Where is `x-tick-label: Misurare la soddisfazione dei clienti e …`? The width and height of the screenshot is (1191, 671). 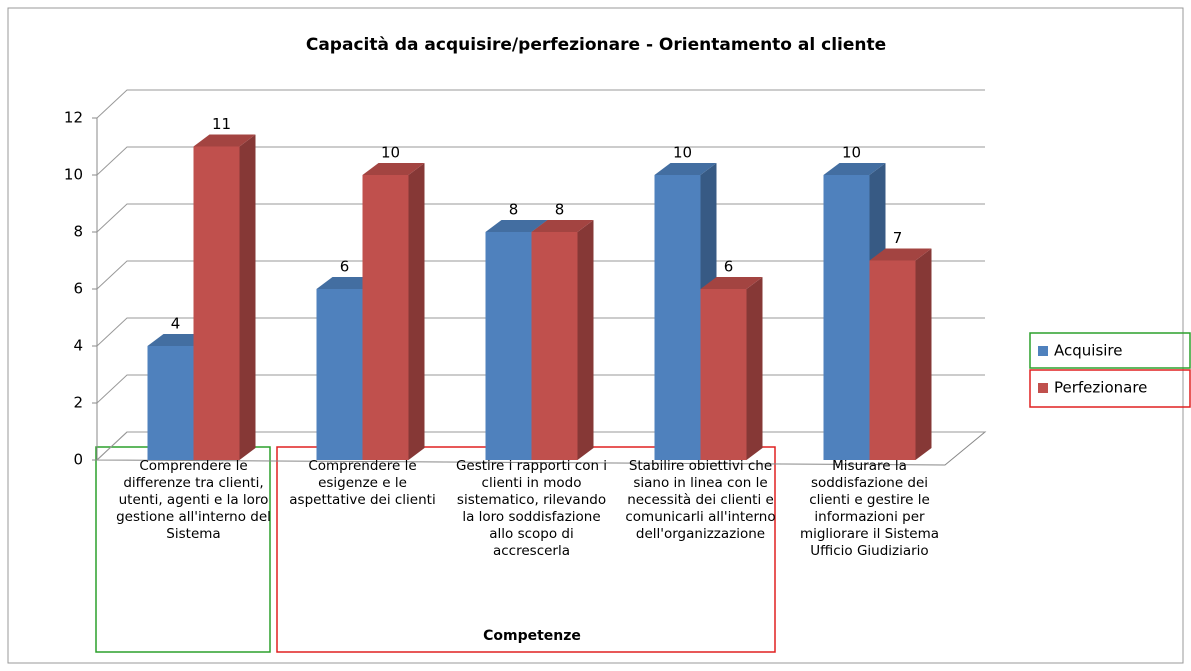 x-tick-label: Misurare la soddisfazione dei clienti e … is located at coordinates (869, 508).